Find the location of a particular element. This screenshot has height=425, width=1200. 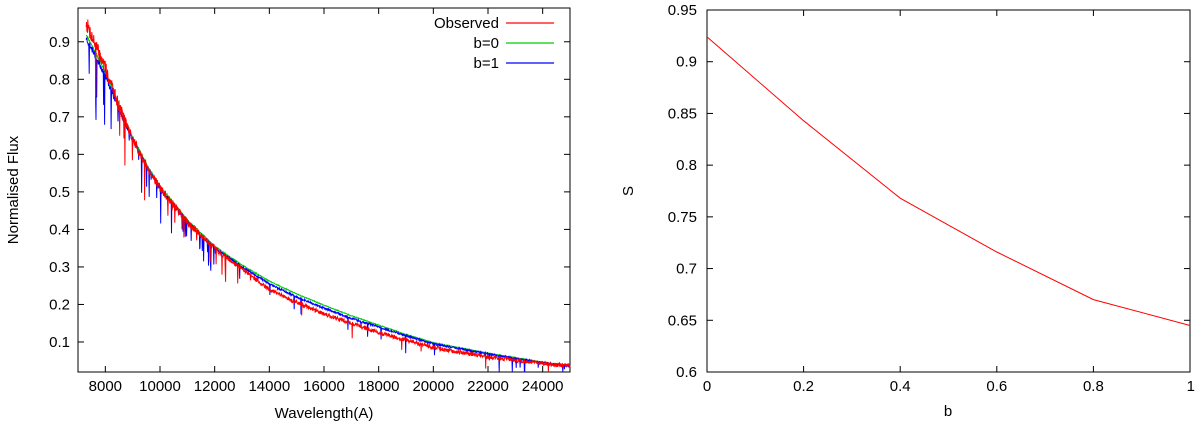

x-tick-label: 8000 is located at coordinates (105, 386).